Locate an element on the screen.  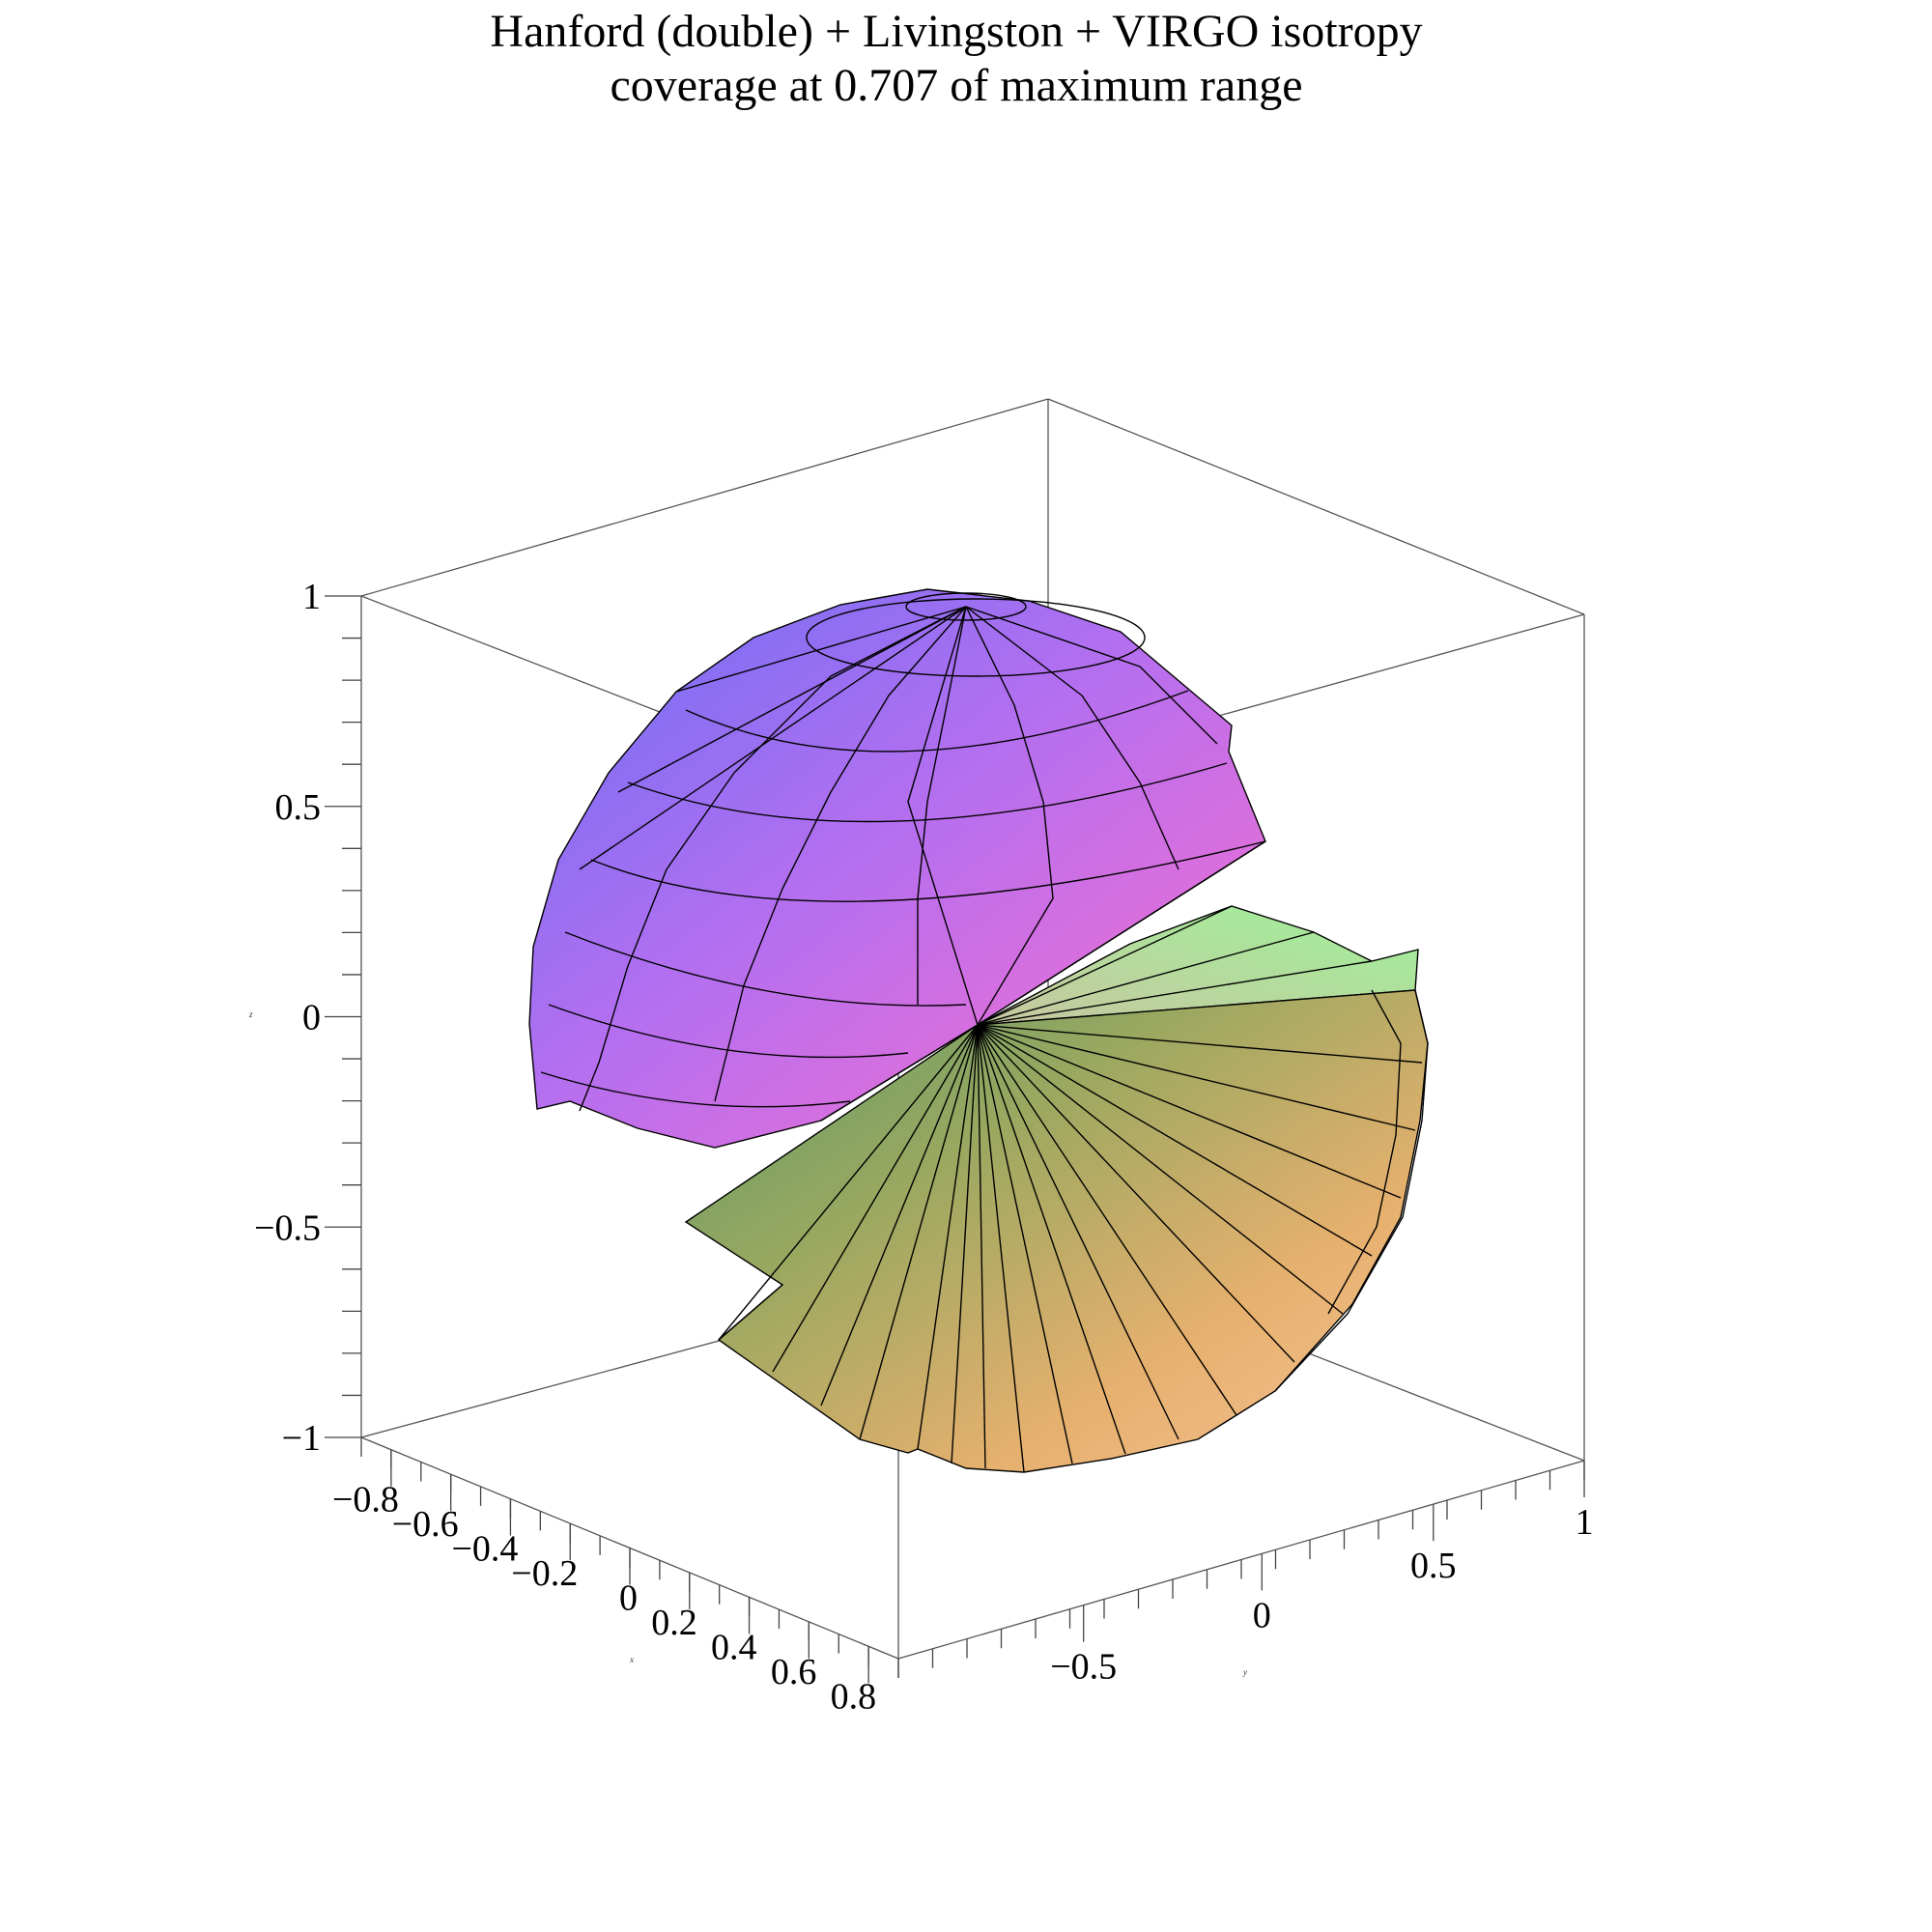
z-tick-label: 1 is located at coordinates (311, 597).